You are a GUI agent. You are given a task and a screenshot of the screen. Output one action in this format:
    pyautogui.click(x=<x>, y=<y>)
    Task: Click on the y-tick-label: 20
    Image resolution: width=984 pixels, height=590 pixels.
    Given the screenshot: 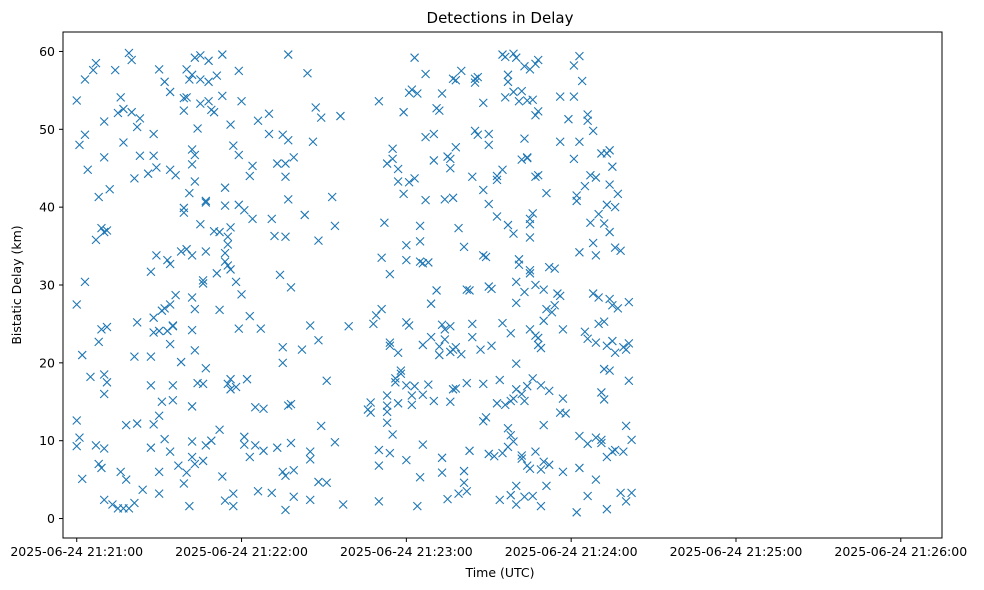 What is the action you would take?
    pyautogui.click(x=47, y=362)
    